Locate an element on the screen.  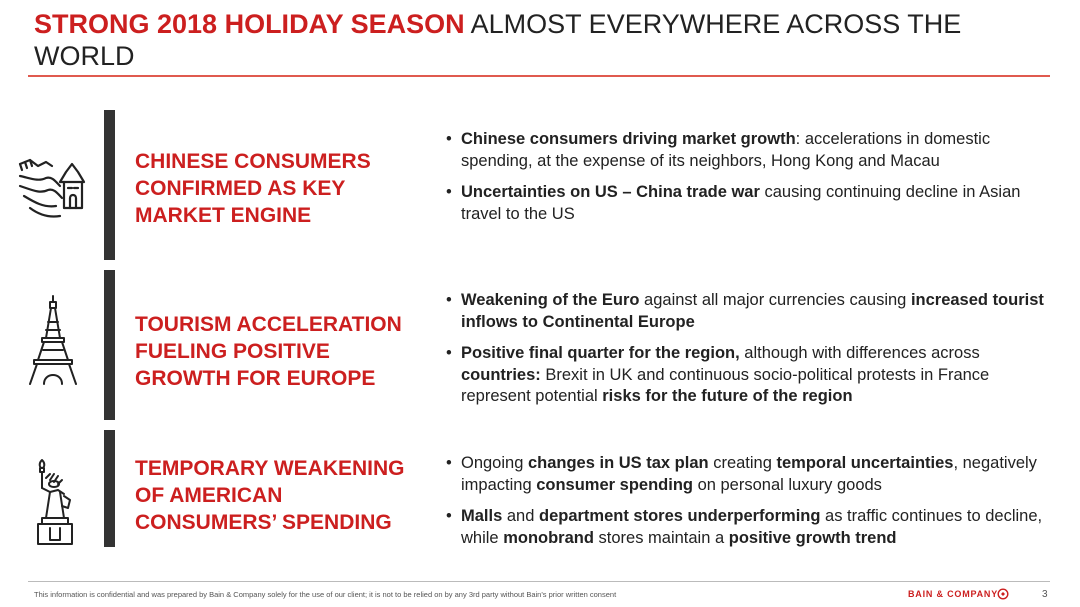
bullet-text-bold: monobrand is located at coordinates (548, 537).